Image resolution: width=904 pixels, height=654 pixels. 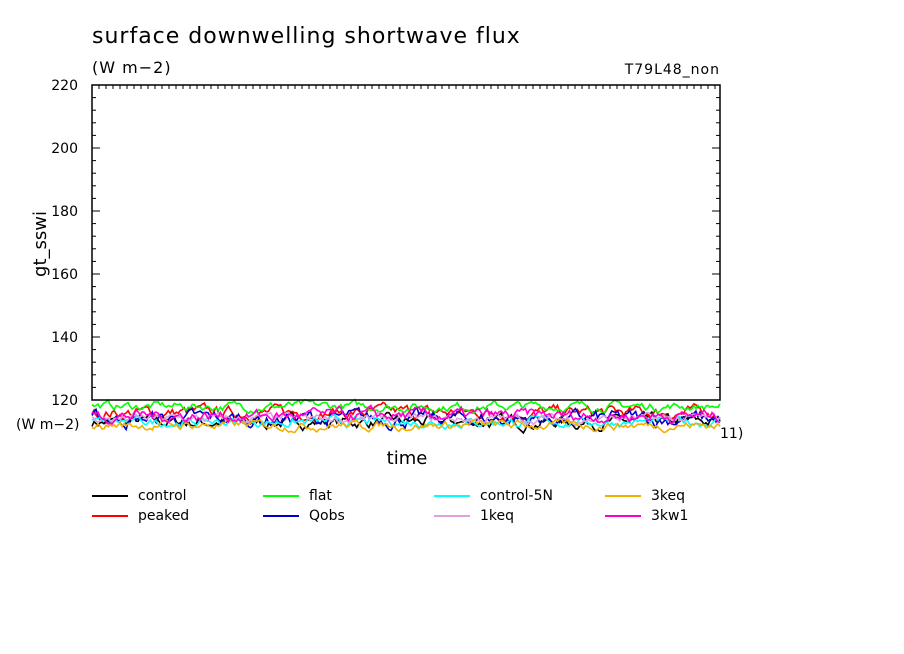 What do you see at coordinates (64, 149) in the screenshot?
I see `y-tick-label: 200` at bounding box center [64, 149].